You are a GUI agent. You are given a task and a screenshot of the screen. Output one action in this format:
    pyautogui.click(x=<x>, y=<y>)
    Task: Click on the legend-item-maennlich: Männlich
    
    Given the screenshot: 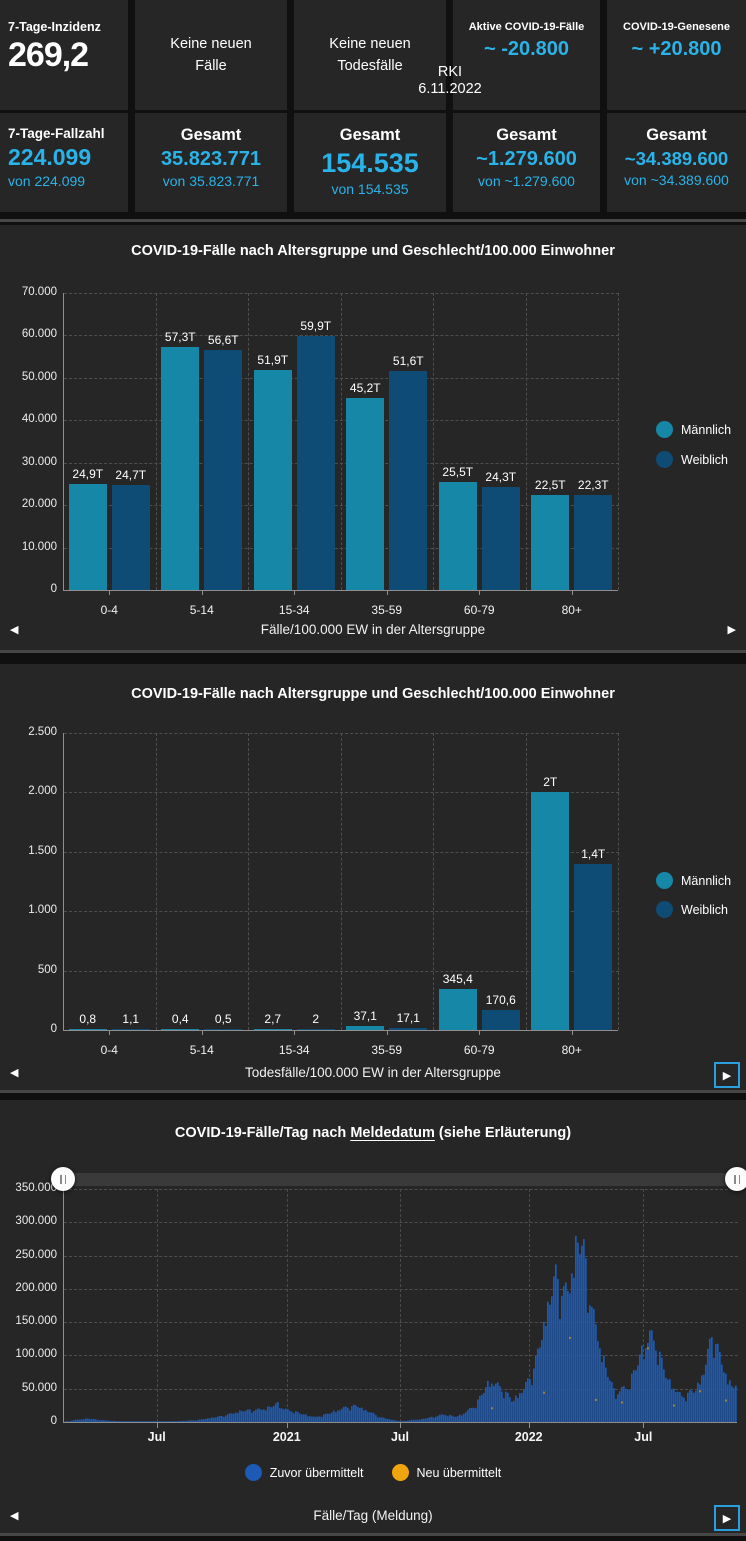 What is the action you would take?
    pyautogui.click(x=693, y=429)
    